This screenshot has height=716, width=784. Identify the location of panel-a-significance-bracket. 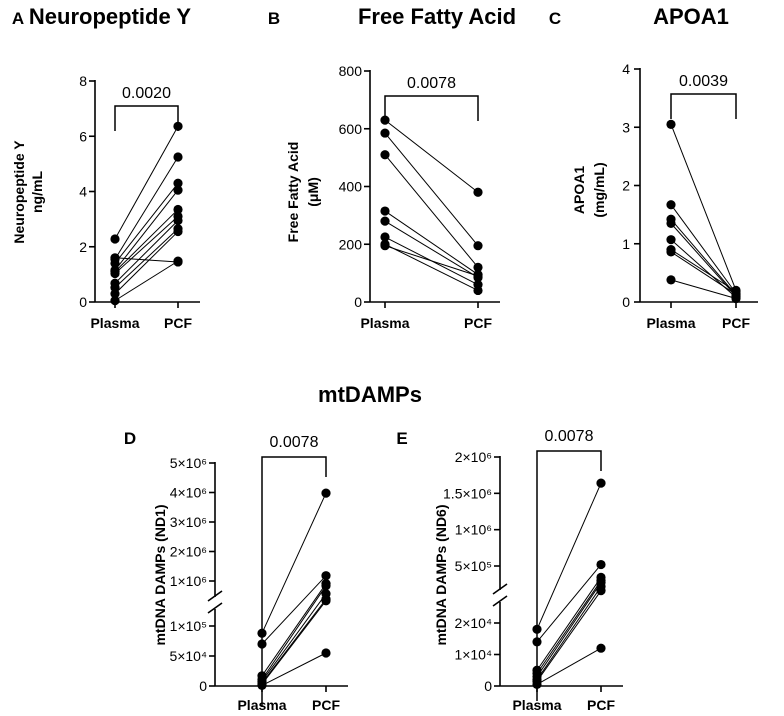
(146, 118).